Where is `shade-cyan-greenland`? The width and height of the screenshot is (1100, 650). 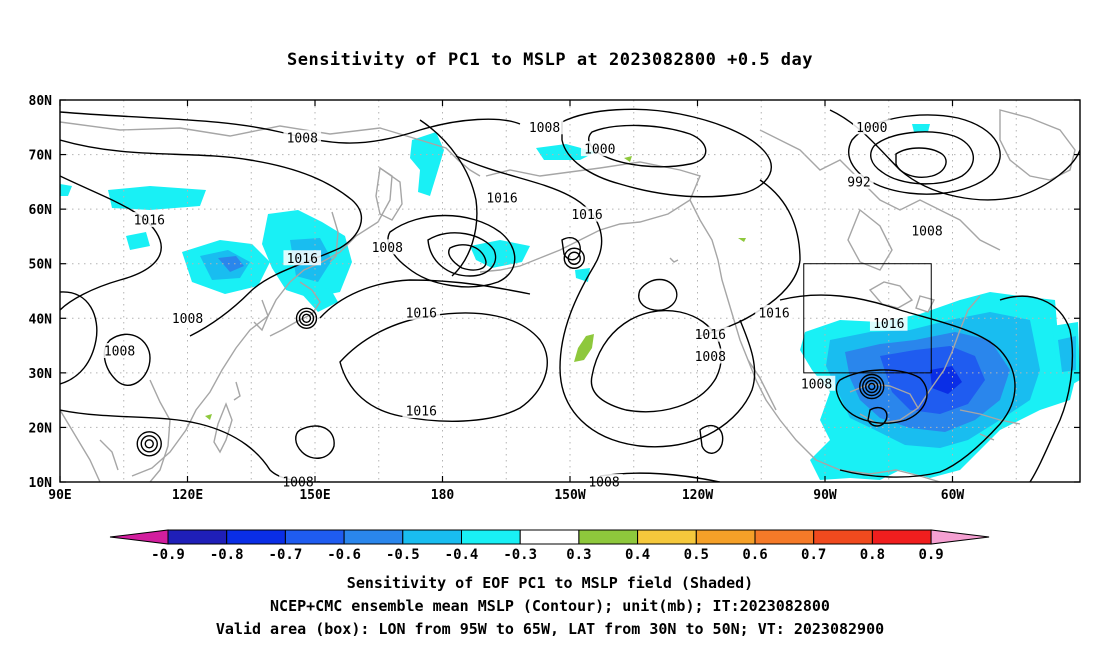
shade-cyan-greenland is located at coordinates (921, 128).